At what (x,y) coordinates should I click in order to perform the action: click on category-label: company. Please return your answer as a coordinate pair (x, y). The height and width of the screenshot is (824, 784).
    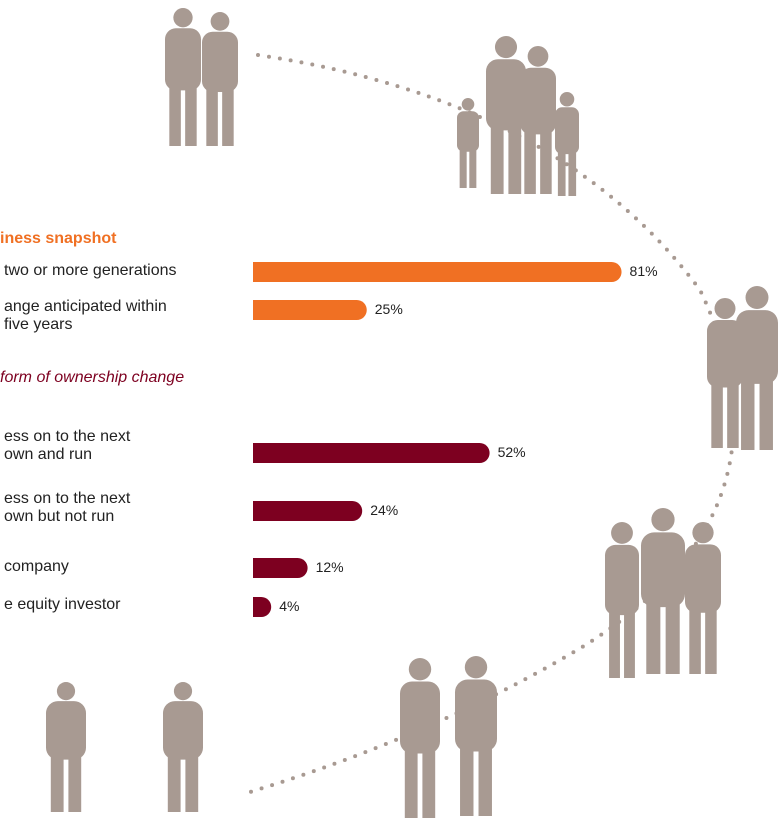
    Looking at the image, I should click on (36, 566).